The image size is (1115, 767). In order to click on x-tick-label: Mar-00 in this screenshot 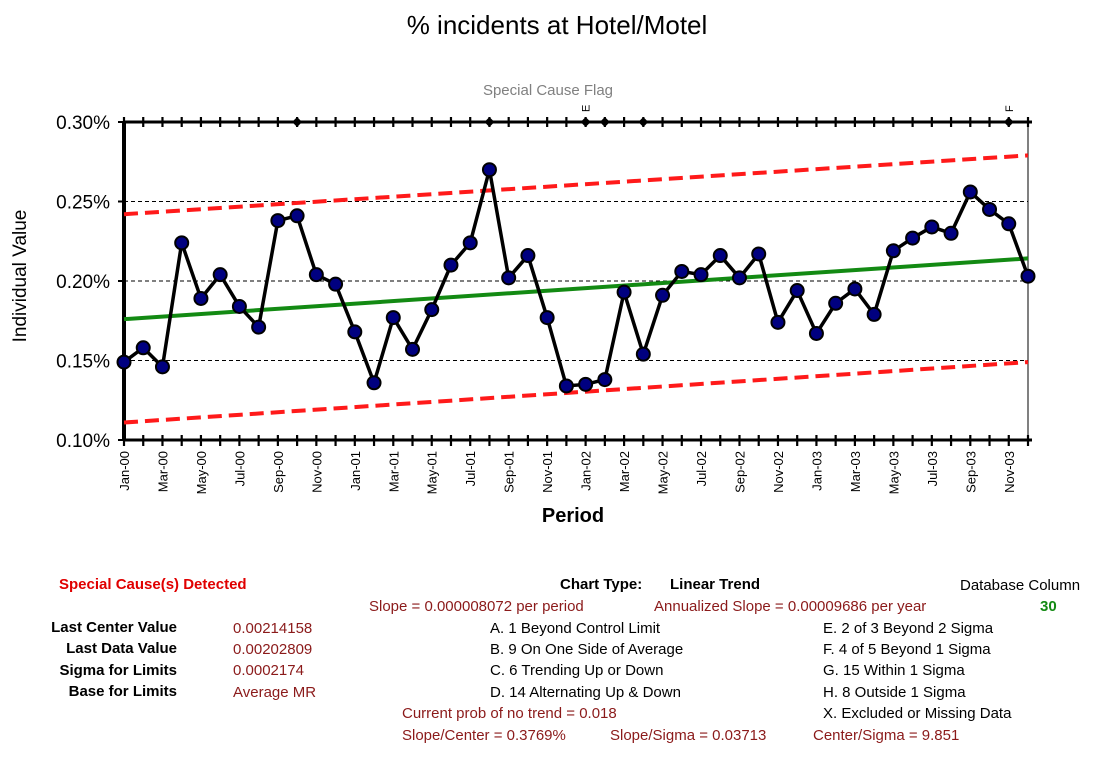, I will do `click(162, 471)`.